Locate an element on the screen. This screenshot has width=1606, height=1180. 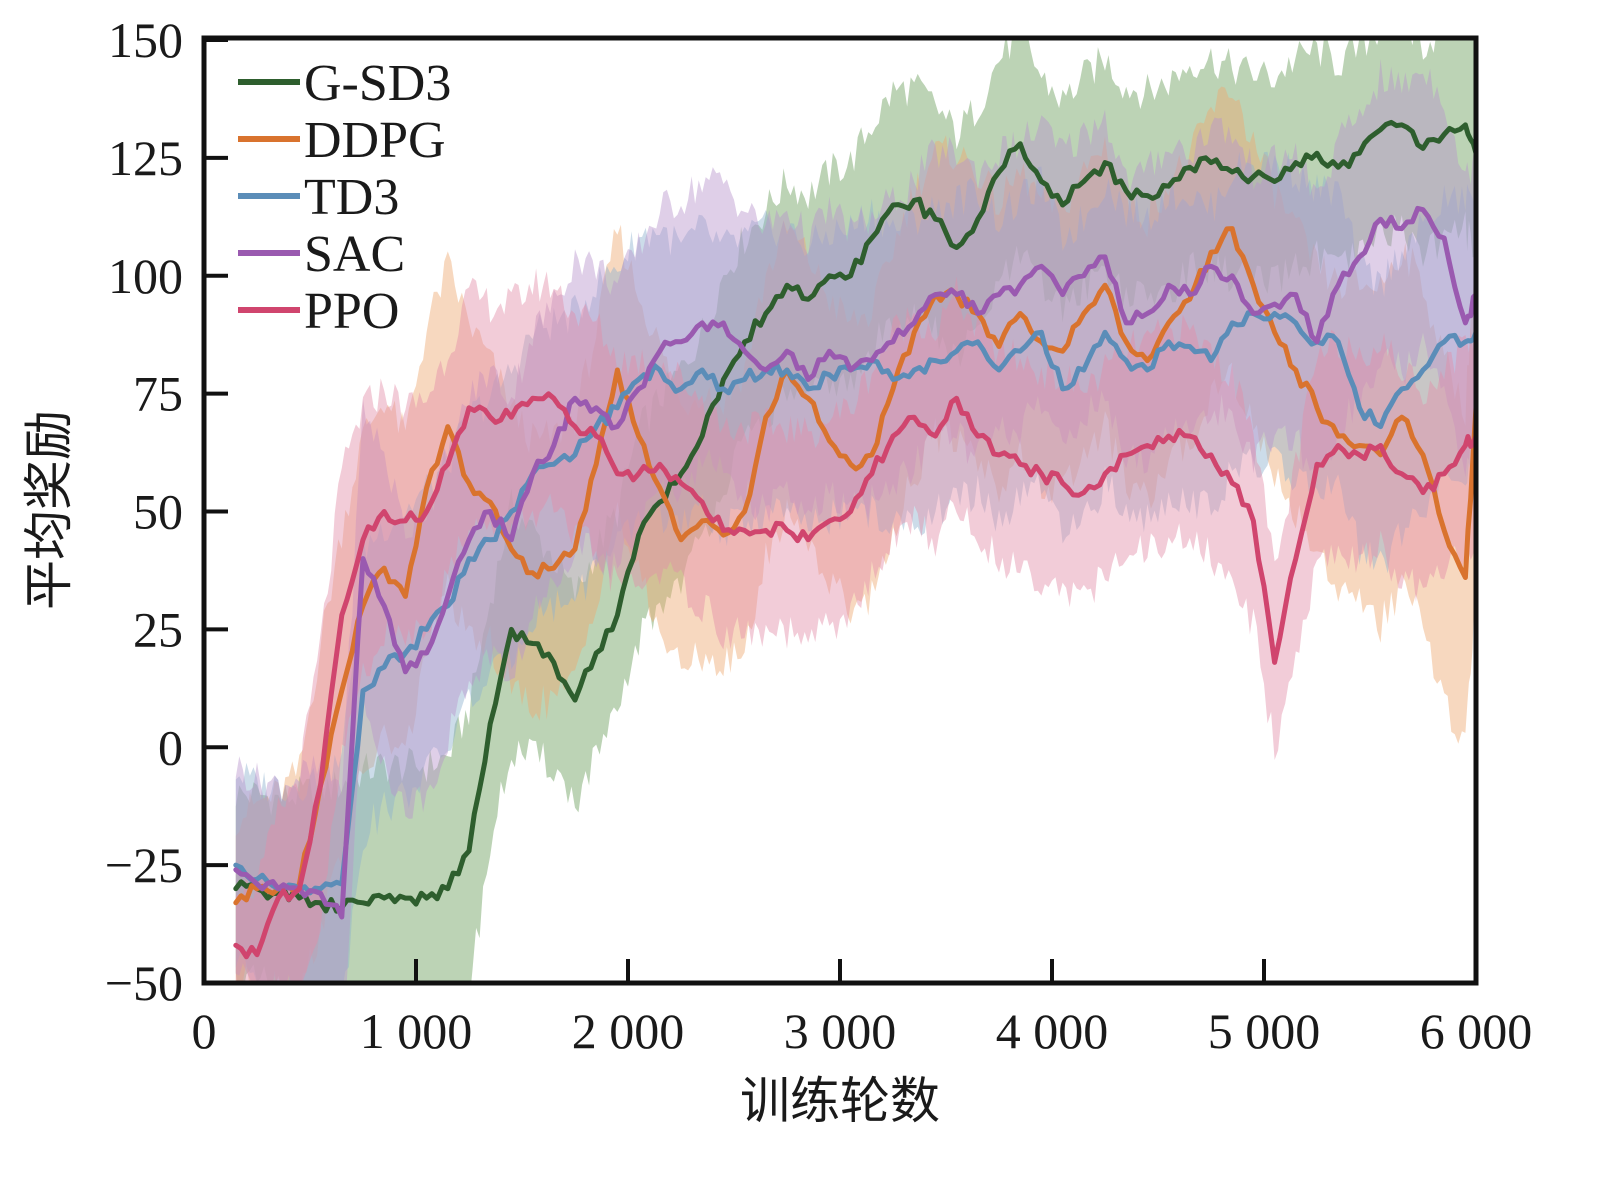
y-tick-label: −25 is located at coordinates (144, 865).